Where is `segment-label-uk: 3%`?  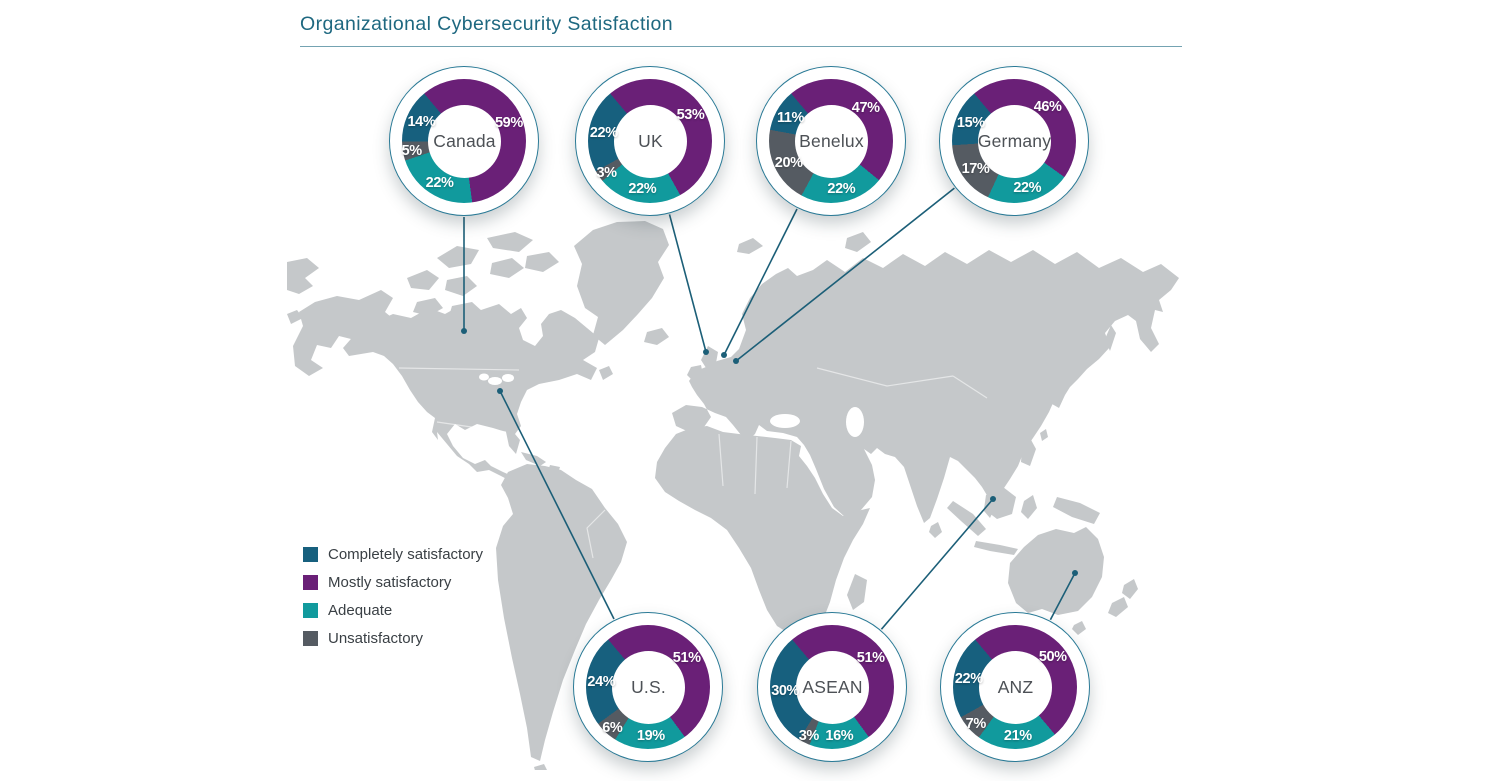
segment-label-uk: 3% is located at coordinates (606, 172).